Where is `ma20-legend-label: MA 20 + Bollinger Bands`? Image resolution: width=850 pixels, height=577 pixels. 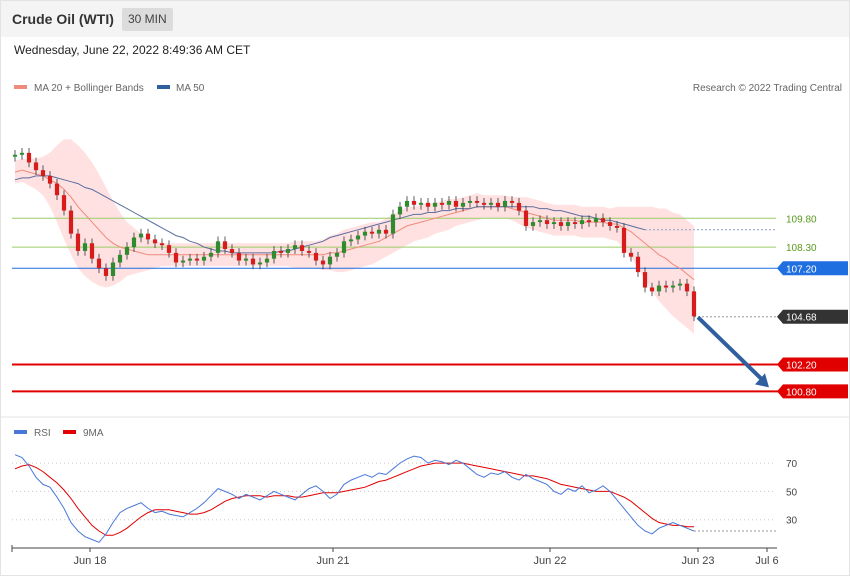 ma20-legend-label: MA 20 + Bollinger Bands is located at coordinates (89, 88).